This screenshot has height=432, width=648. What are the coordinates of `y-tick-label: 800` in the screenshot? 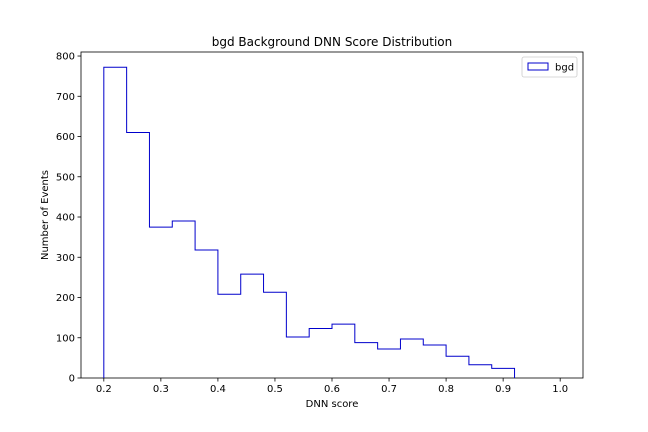 It's located at (65, 57).